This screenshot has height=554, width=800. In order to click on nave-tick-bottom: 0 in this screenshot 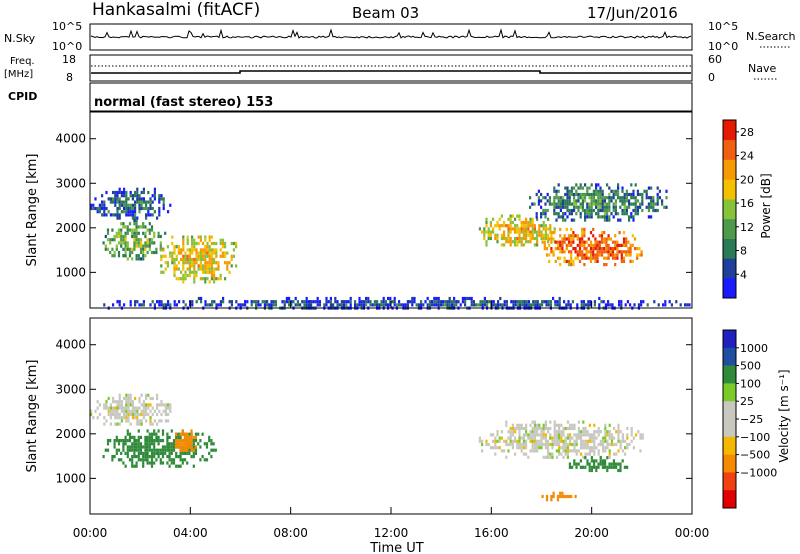, I will do `click(711, 77)`.